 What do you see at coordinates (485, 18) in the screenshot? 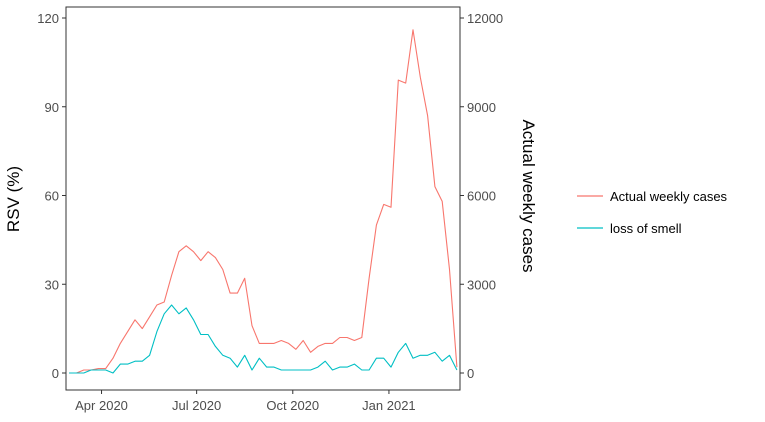
I see `right-tick-label: 12000` at bounding box center [485, 18].